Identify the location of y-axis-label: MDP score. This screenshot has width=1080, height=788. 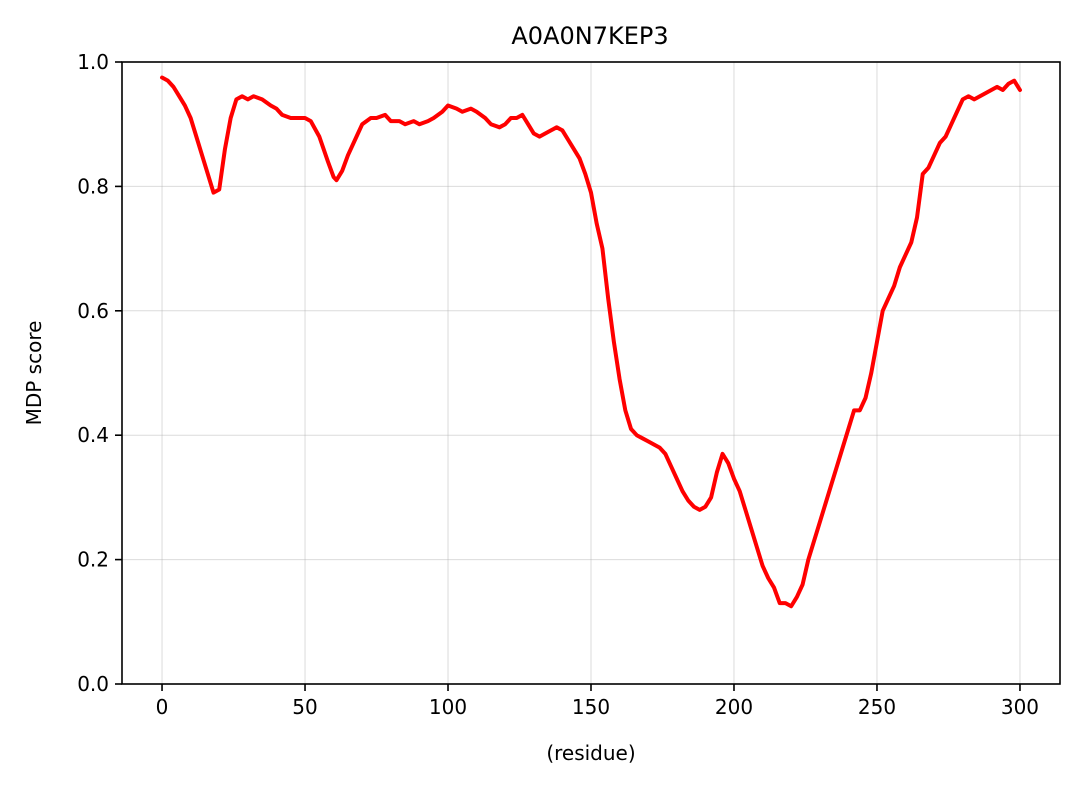
(34, 373).